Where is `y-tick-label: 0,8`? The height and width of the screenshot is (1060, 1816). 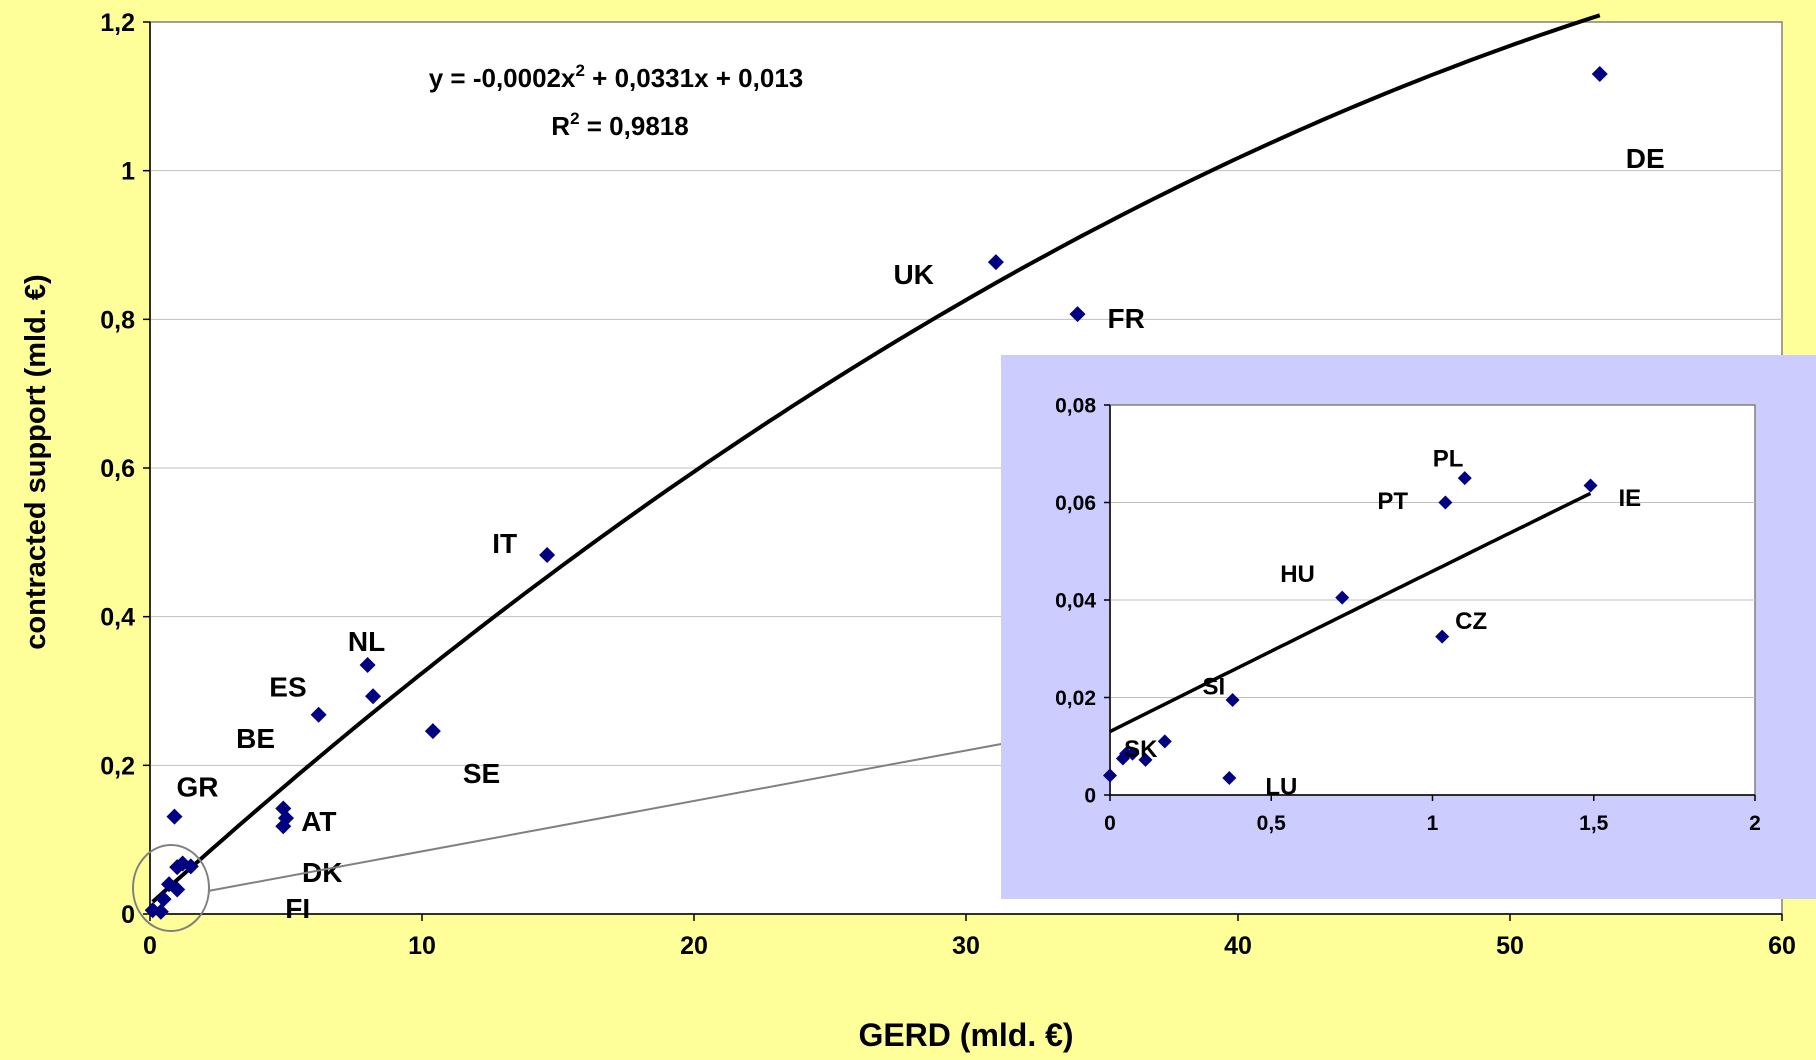
y-tick-label: 0,8 is located at coordinates (117, 320).